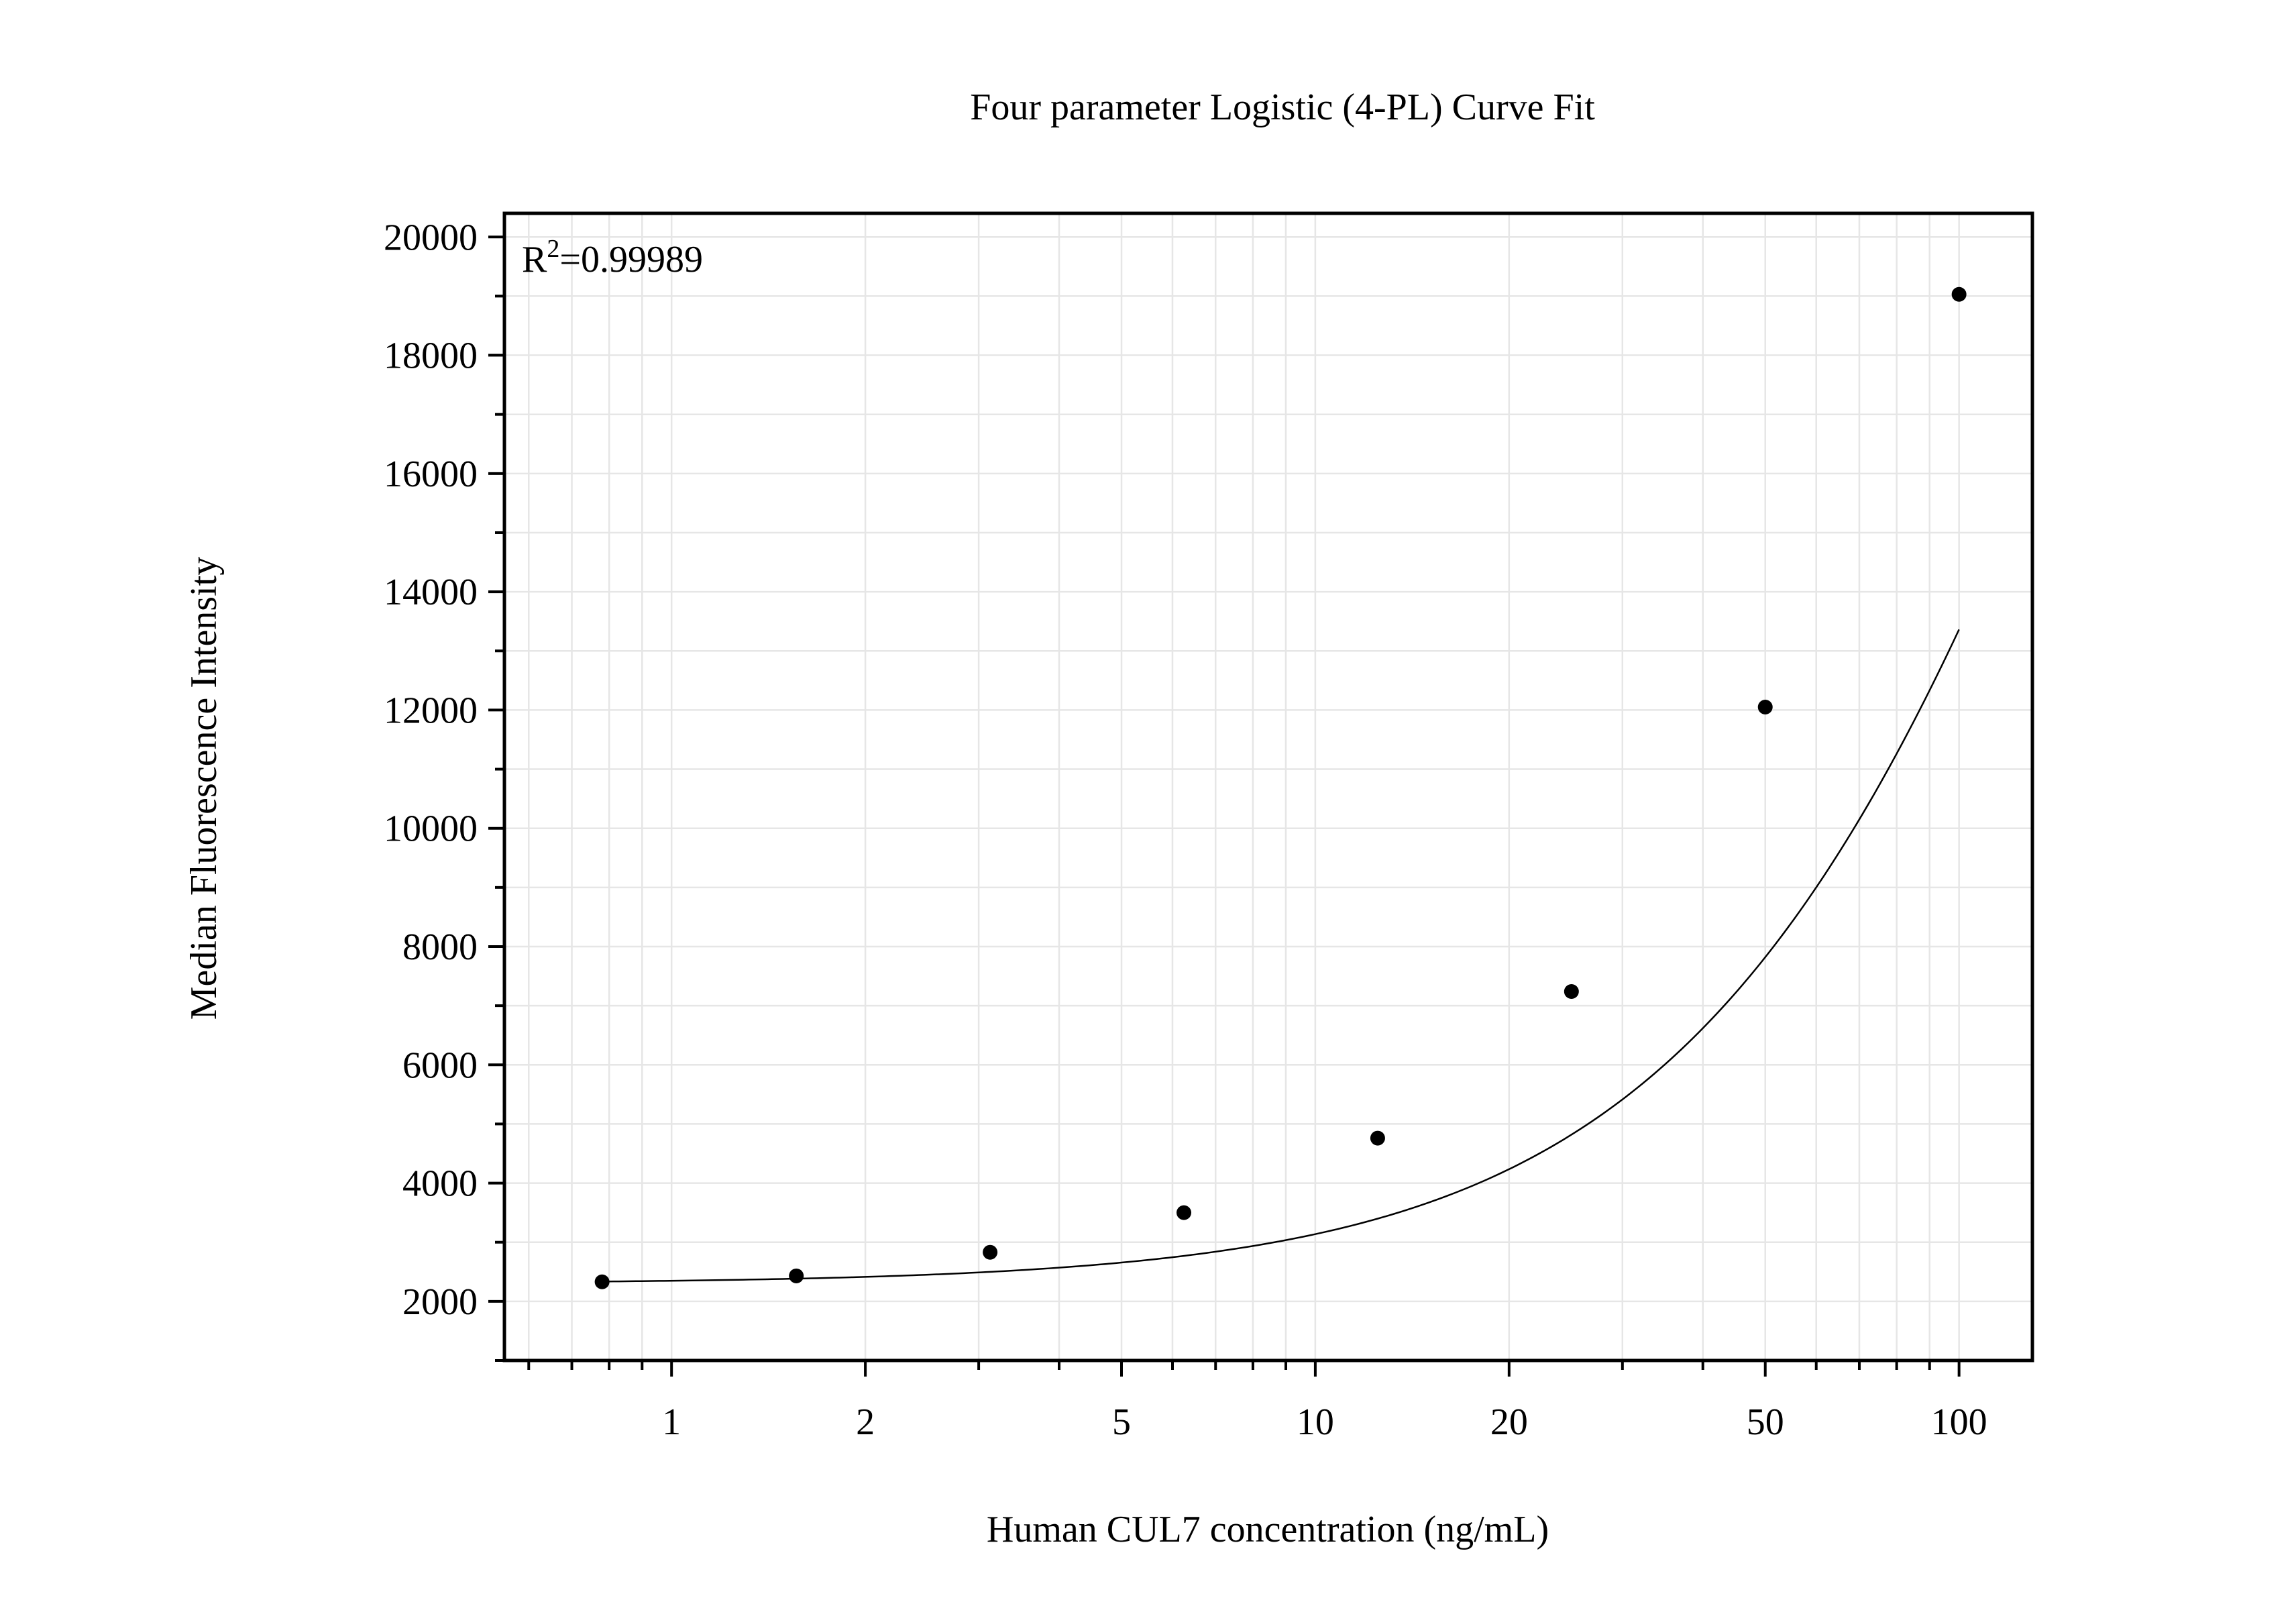 The height and width of the screenshot is (1604, 2296). Describe the element at coordinates (204, 788) in the screenshot. I see `y-axis-label: Median Fluorescence Intensity` at that location.